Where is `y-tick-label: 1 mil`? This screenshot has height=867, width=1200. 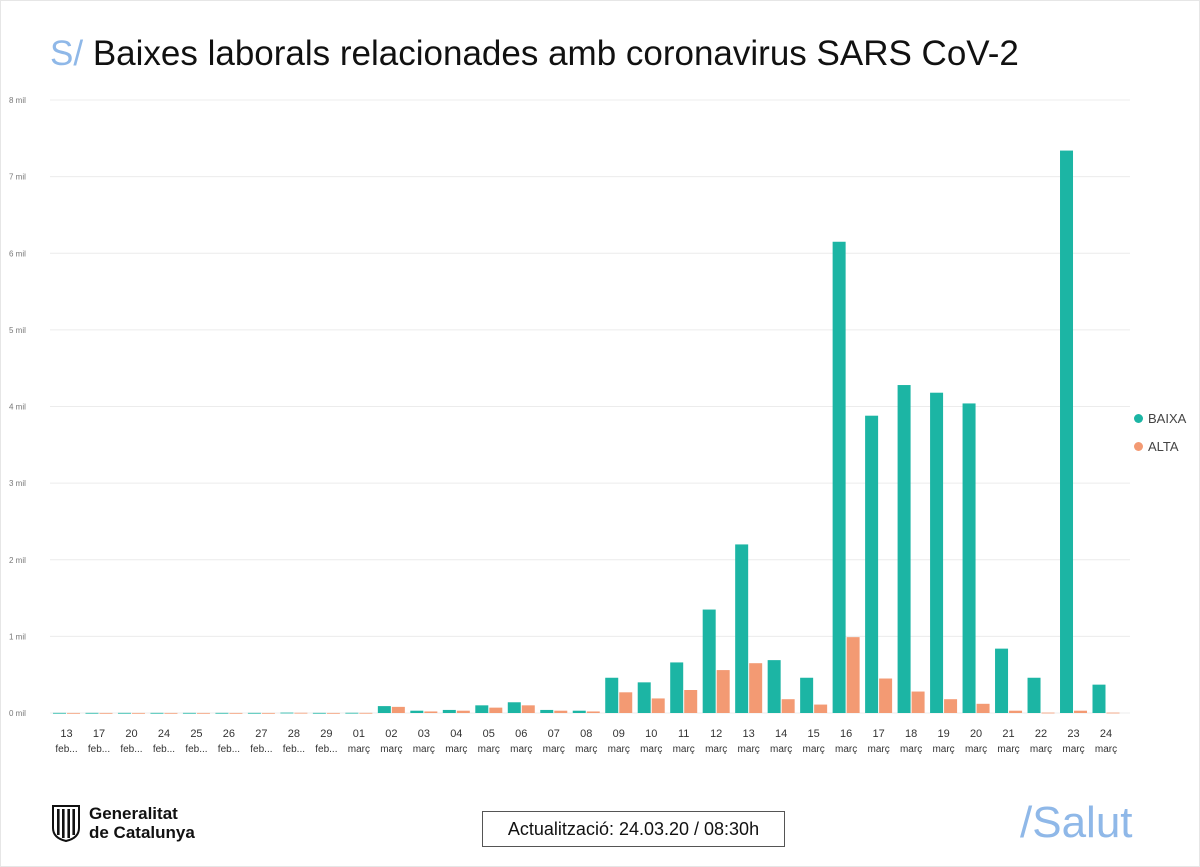
y-tick-label: 1 mil is located at coordinates (17, 636).